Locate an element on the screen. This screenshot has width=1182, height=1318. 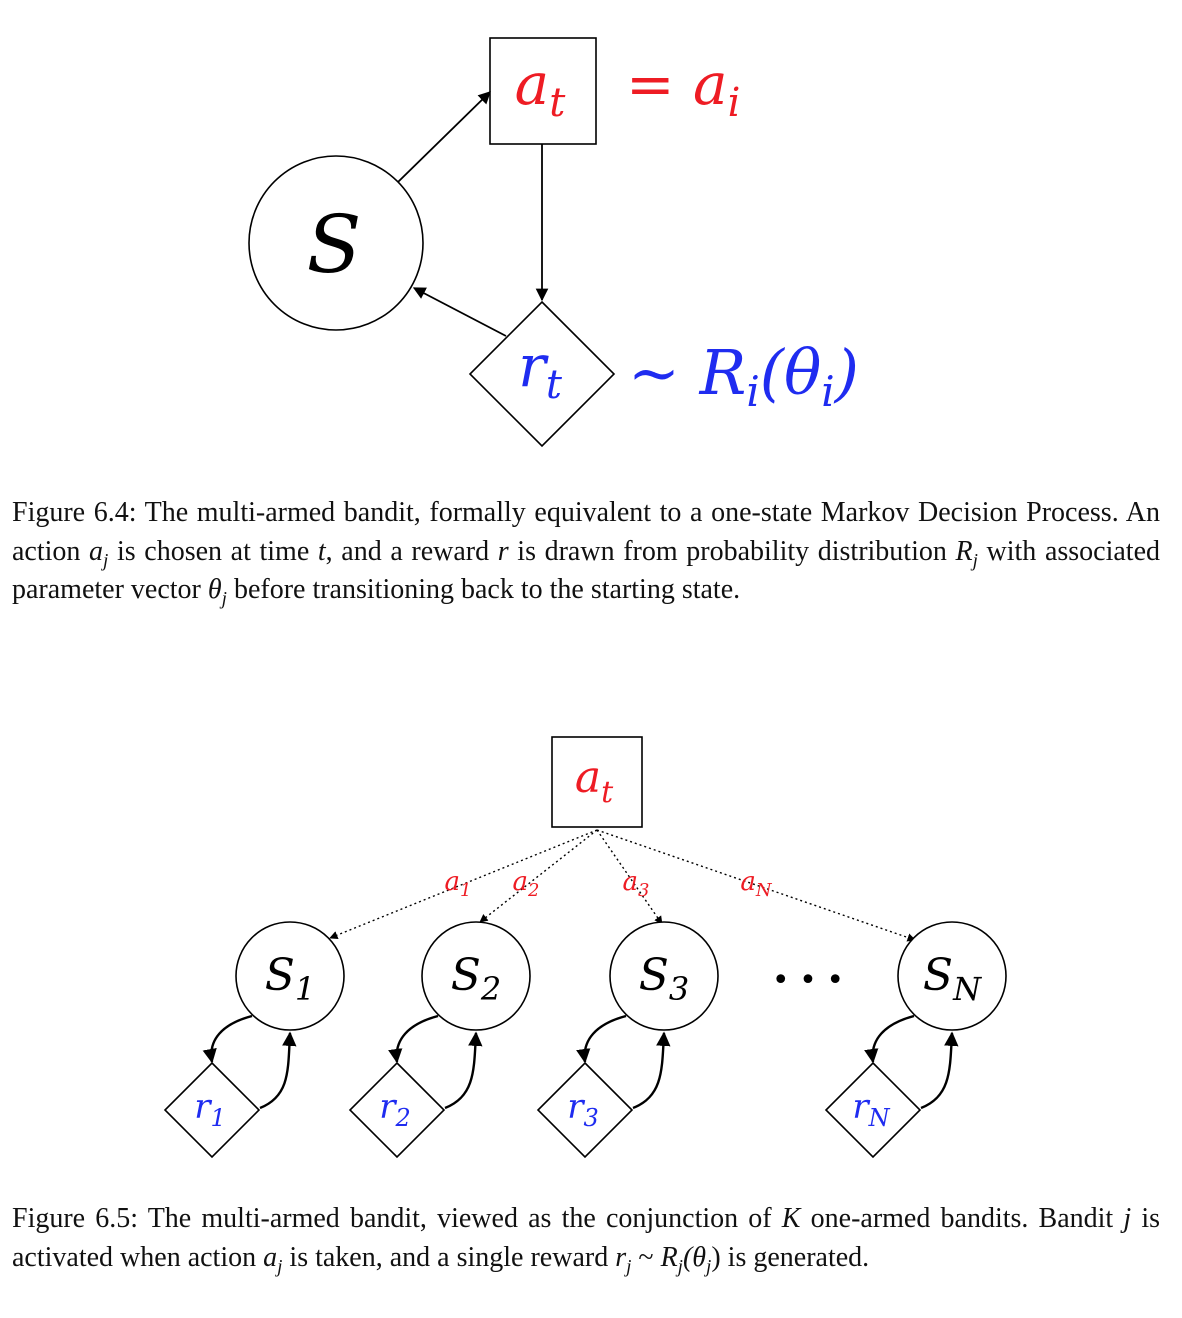
edge-label-N: aN is located at coordinates (756, 884).